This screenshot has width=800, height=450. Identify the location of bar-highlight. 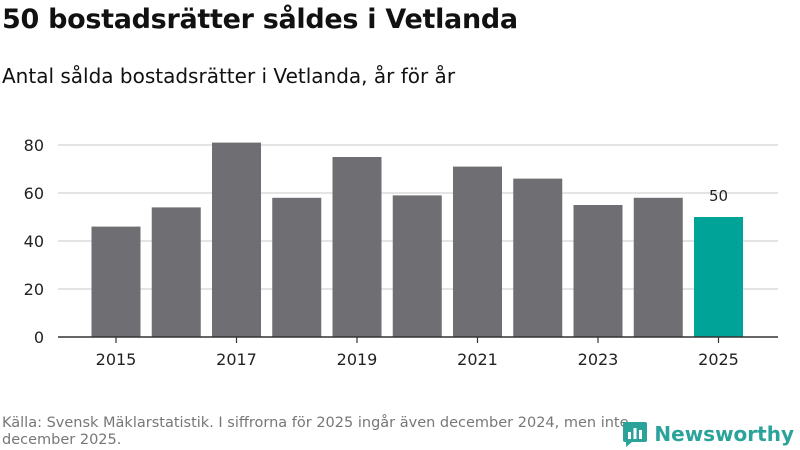
(718, 277).